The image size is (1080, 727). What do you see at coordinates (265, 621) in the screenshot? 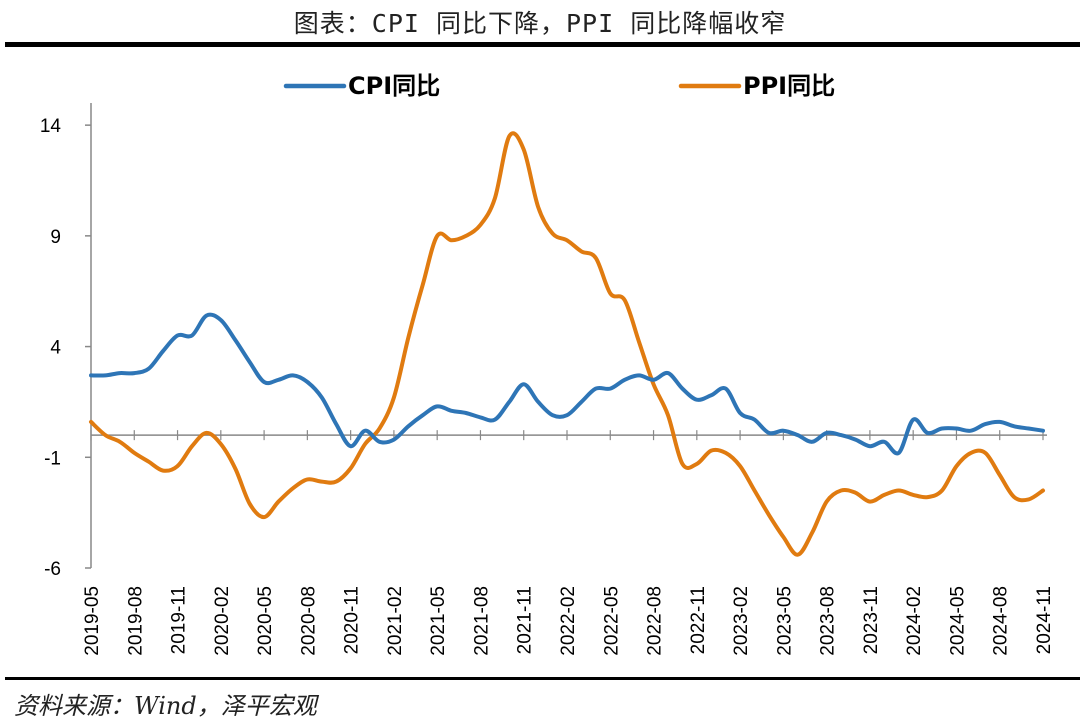
I see `x-tick-label: 2020-05` at bounding box center [265, 621].